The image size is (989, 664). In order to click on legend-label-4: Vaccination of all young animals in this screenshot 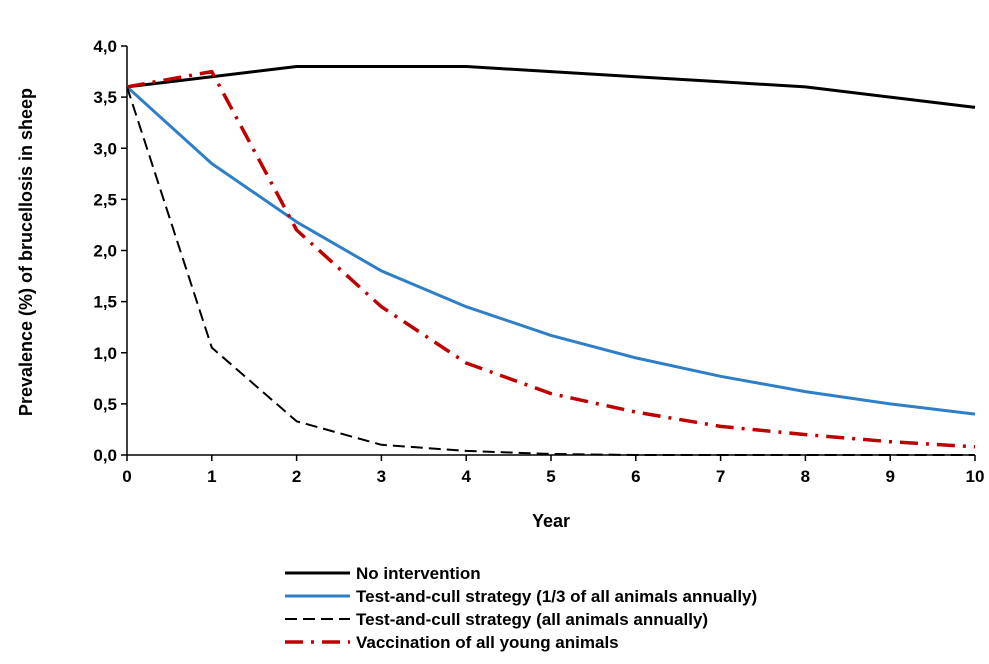, I will do `click(487, 642)`.